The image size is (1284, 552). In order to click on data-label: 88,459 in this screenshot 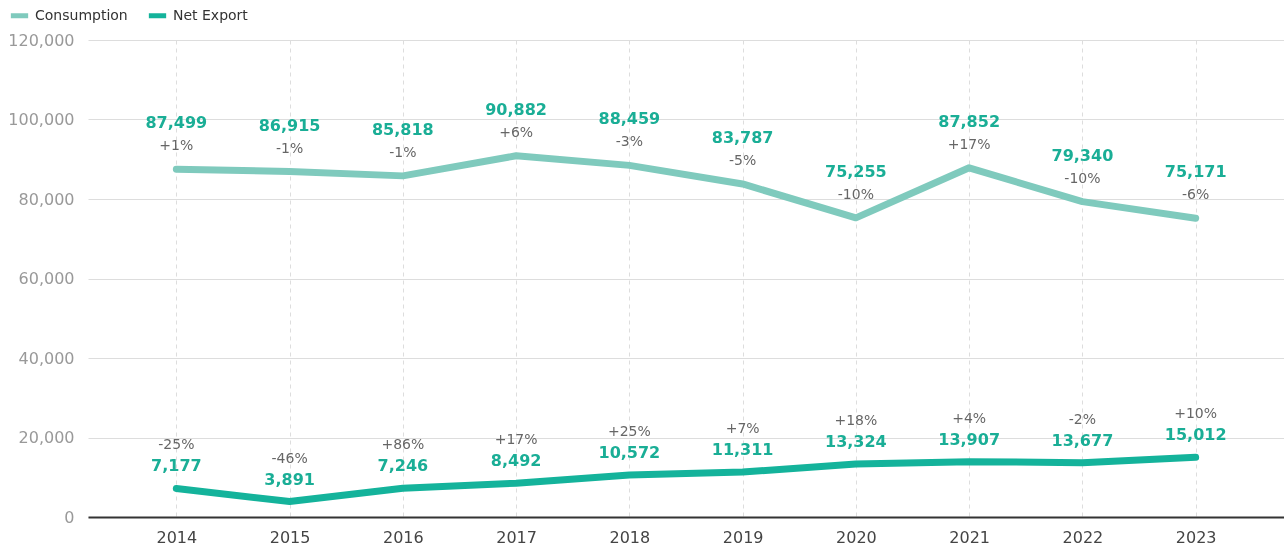, I will do `click(629, 119)`.